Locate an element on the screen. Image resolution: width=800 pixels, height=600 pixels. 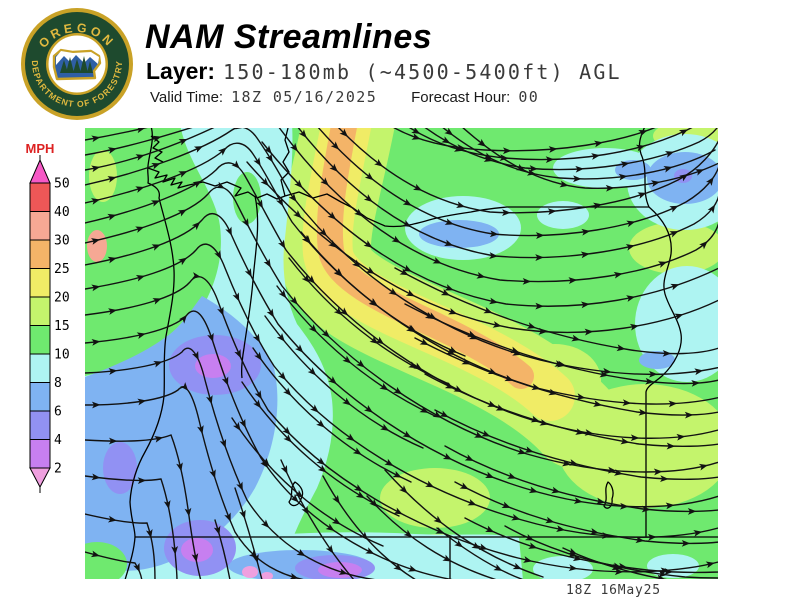
map-timestamp: 18Z 16May25 is located at coordinates (613, 590).